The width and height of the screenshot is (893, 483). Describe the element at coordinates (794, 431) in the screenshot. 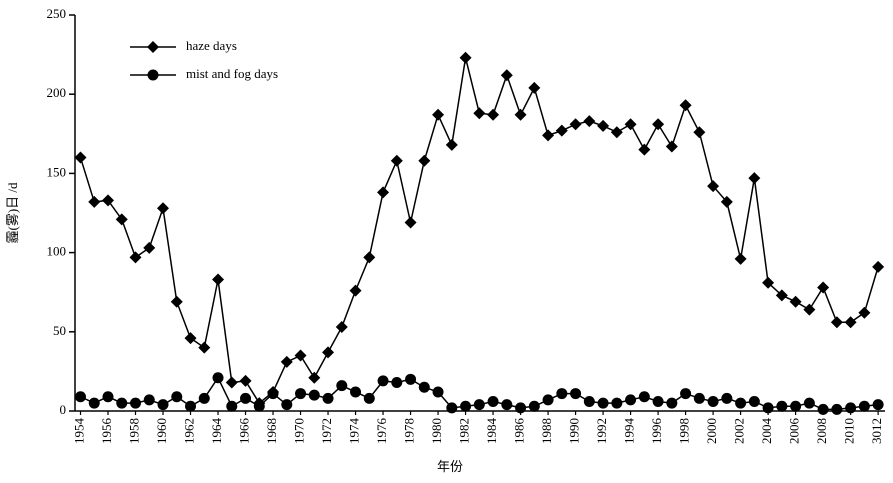

I see `x-tick-label: 2006` at that location.